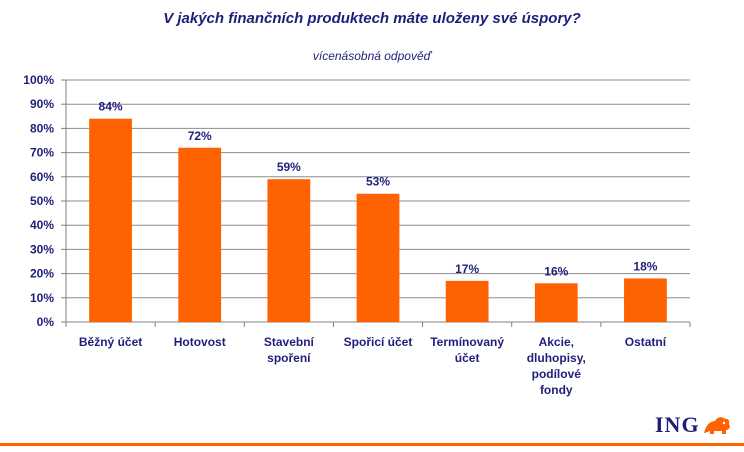 Image resolution: width=744 pixels, height=452 pixels. Describe the element at coordinates (378, 182) in the screenshot. I see `data-label: 53%` at that location.